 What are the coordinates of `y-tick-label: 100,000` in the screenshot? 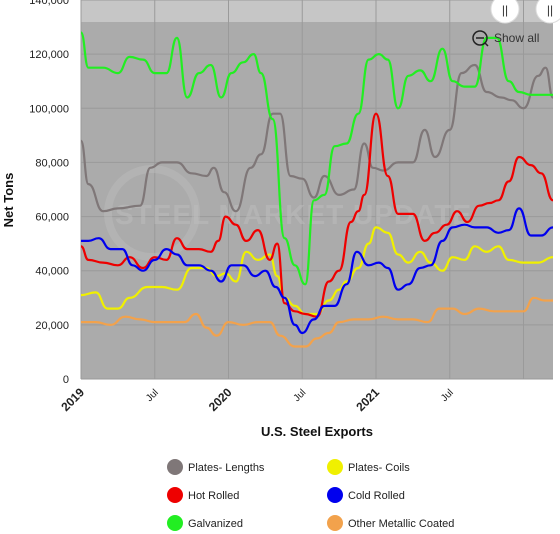 It's located at (49, 109).